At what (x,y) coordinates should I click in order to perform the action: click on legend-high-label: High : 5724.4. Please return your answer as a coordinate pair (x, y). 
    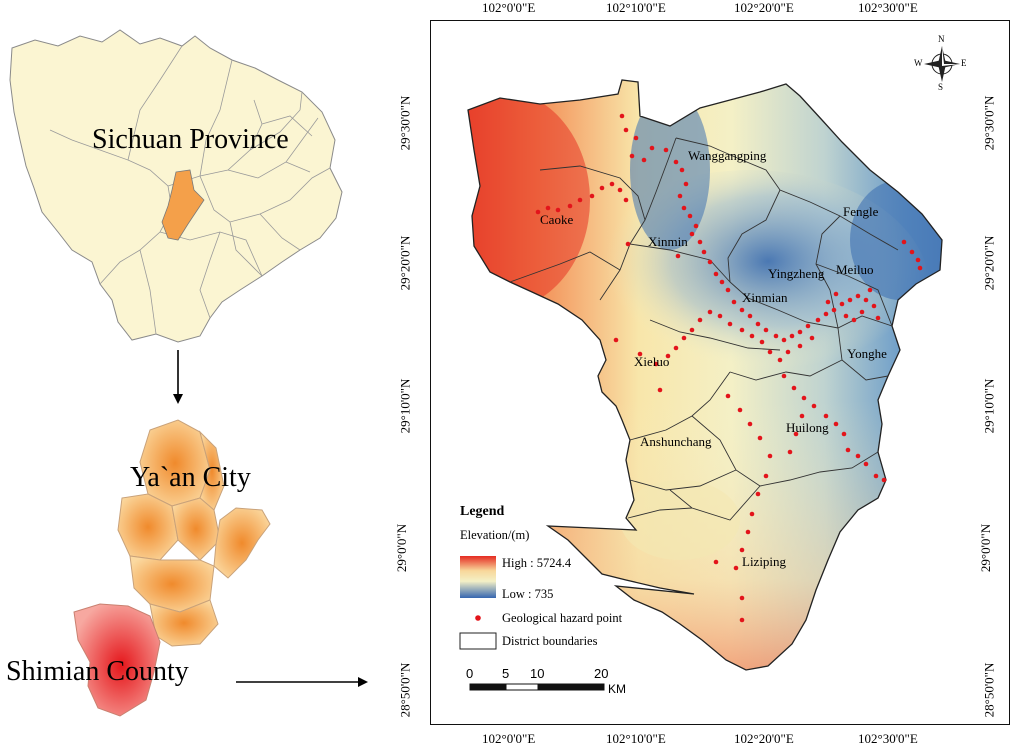
    Looking at the image, I should click on (537, 563).